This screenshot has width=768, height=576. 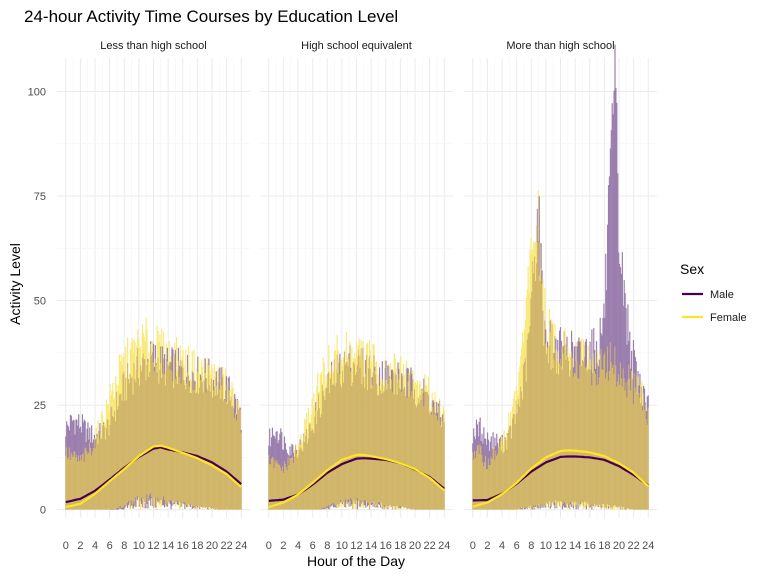 I want to click on facet-strip-label: High school equivalent, so click(x=356, y=46).